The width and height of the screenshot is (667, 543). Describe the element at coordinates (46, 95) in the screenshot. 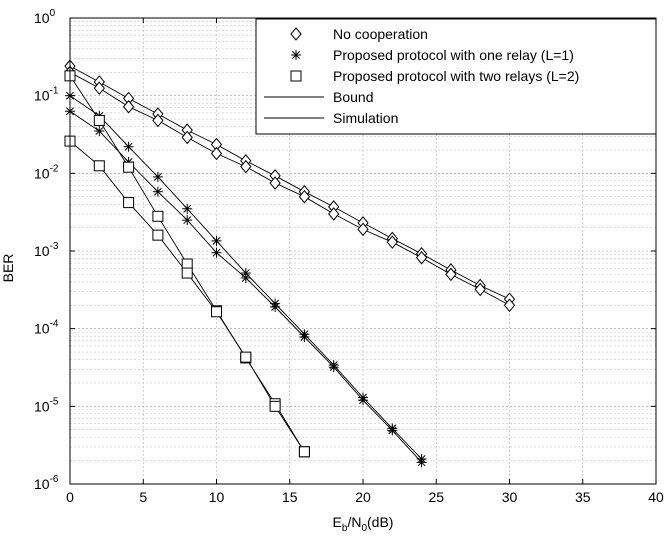

I see `y-tick-label: 10⁻¹` at that location.